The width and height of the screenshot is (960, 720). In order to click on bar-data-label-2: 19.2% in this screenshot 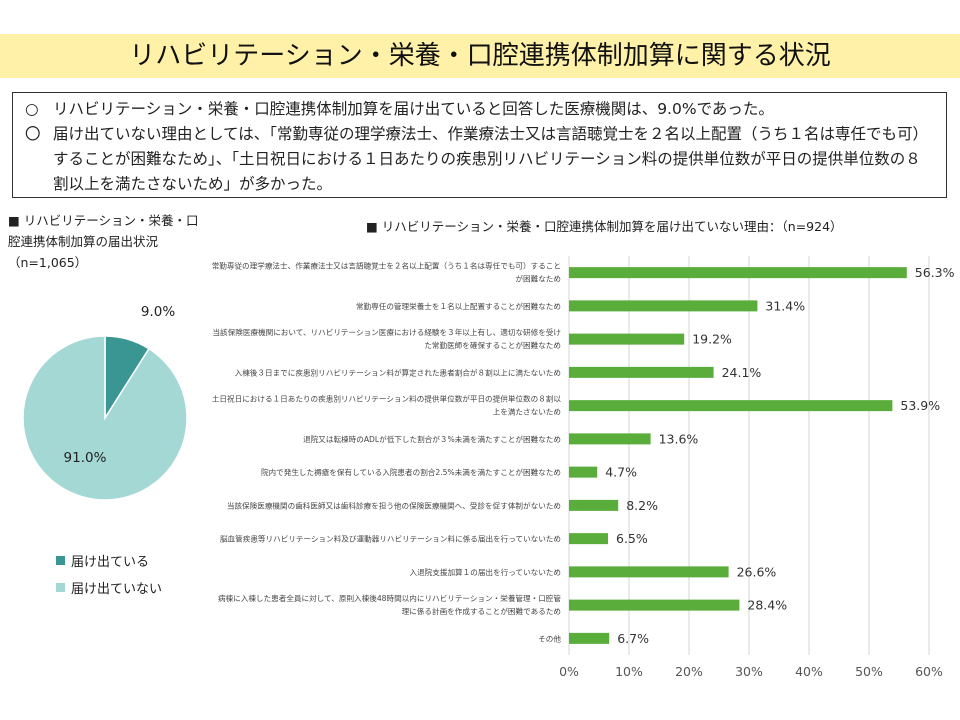, I will do `click(712, 339)`.